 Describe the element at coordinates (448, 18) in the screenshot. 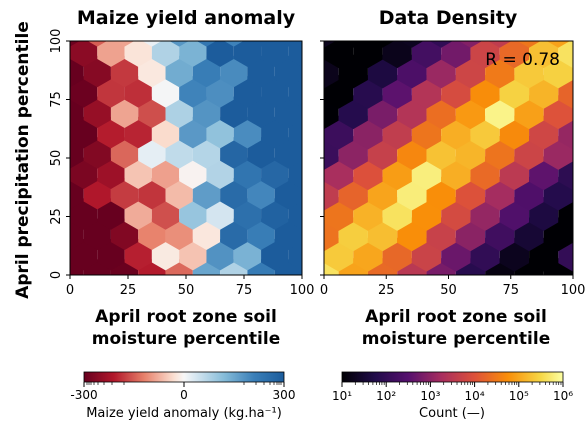

I see `right-chart-title: Data Density` at that location.